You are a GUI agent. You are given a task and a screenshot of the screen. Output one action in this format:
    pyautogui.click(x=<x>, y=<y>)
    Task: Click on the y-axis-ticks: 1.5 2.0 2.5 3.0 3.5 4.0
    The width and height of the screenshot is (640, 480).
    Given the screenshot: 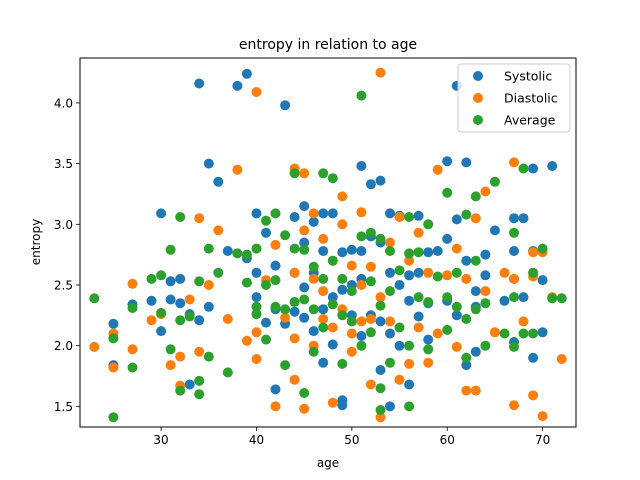 What is the action you would take?
    pyautogui.click(x=67, y=255)
    